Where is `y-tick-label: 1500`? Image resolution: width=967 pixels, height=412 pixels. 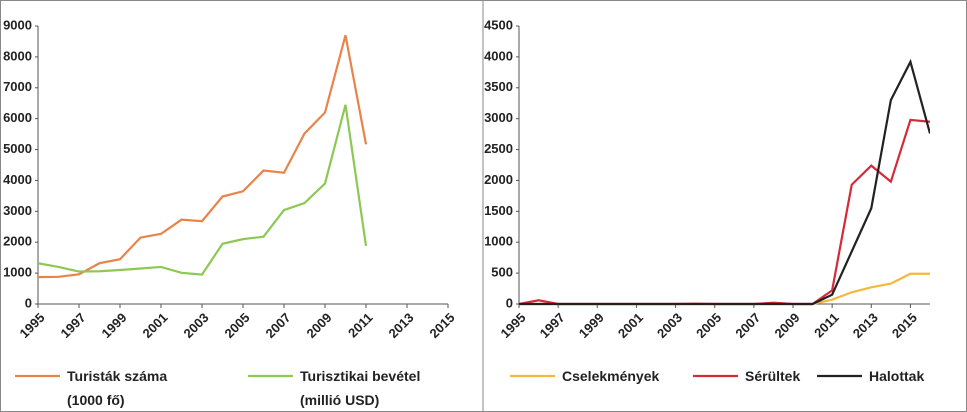
y-tick-label: 1500 is located at coordinates (498, 210).